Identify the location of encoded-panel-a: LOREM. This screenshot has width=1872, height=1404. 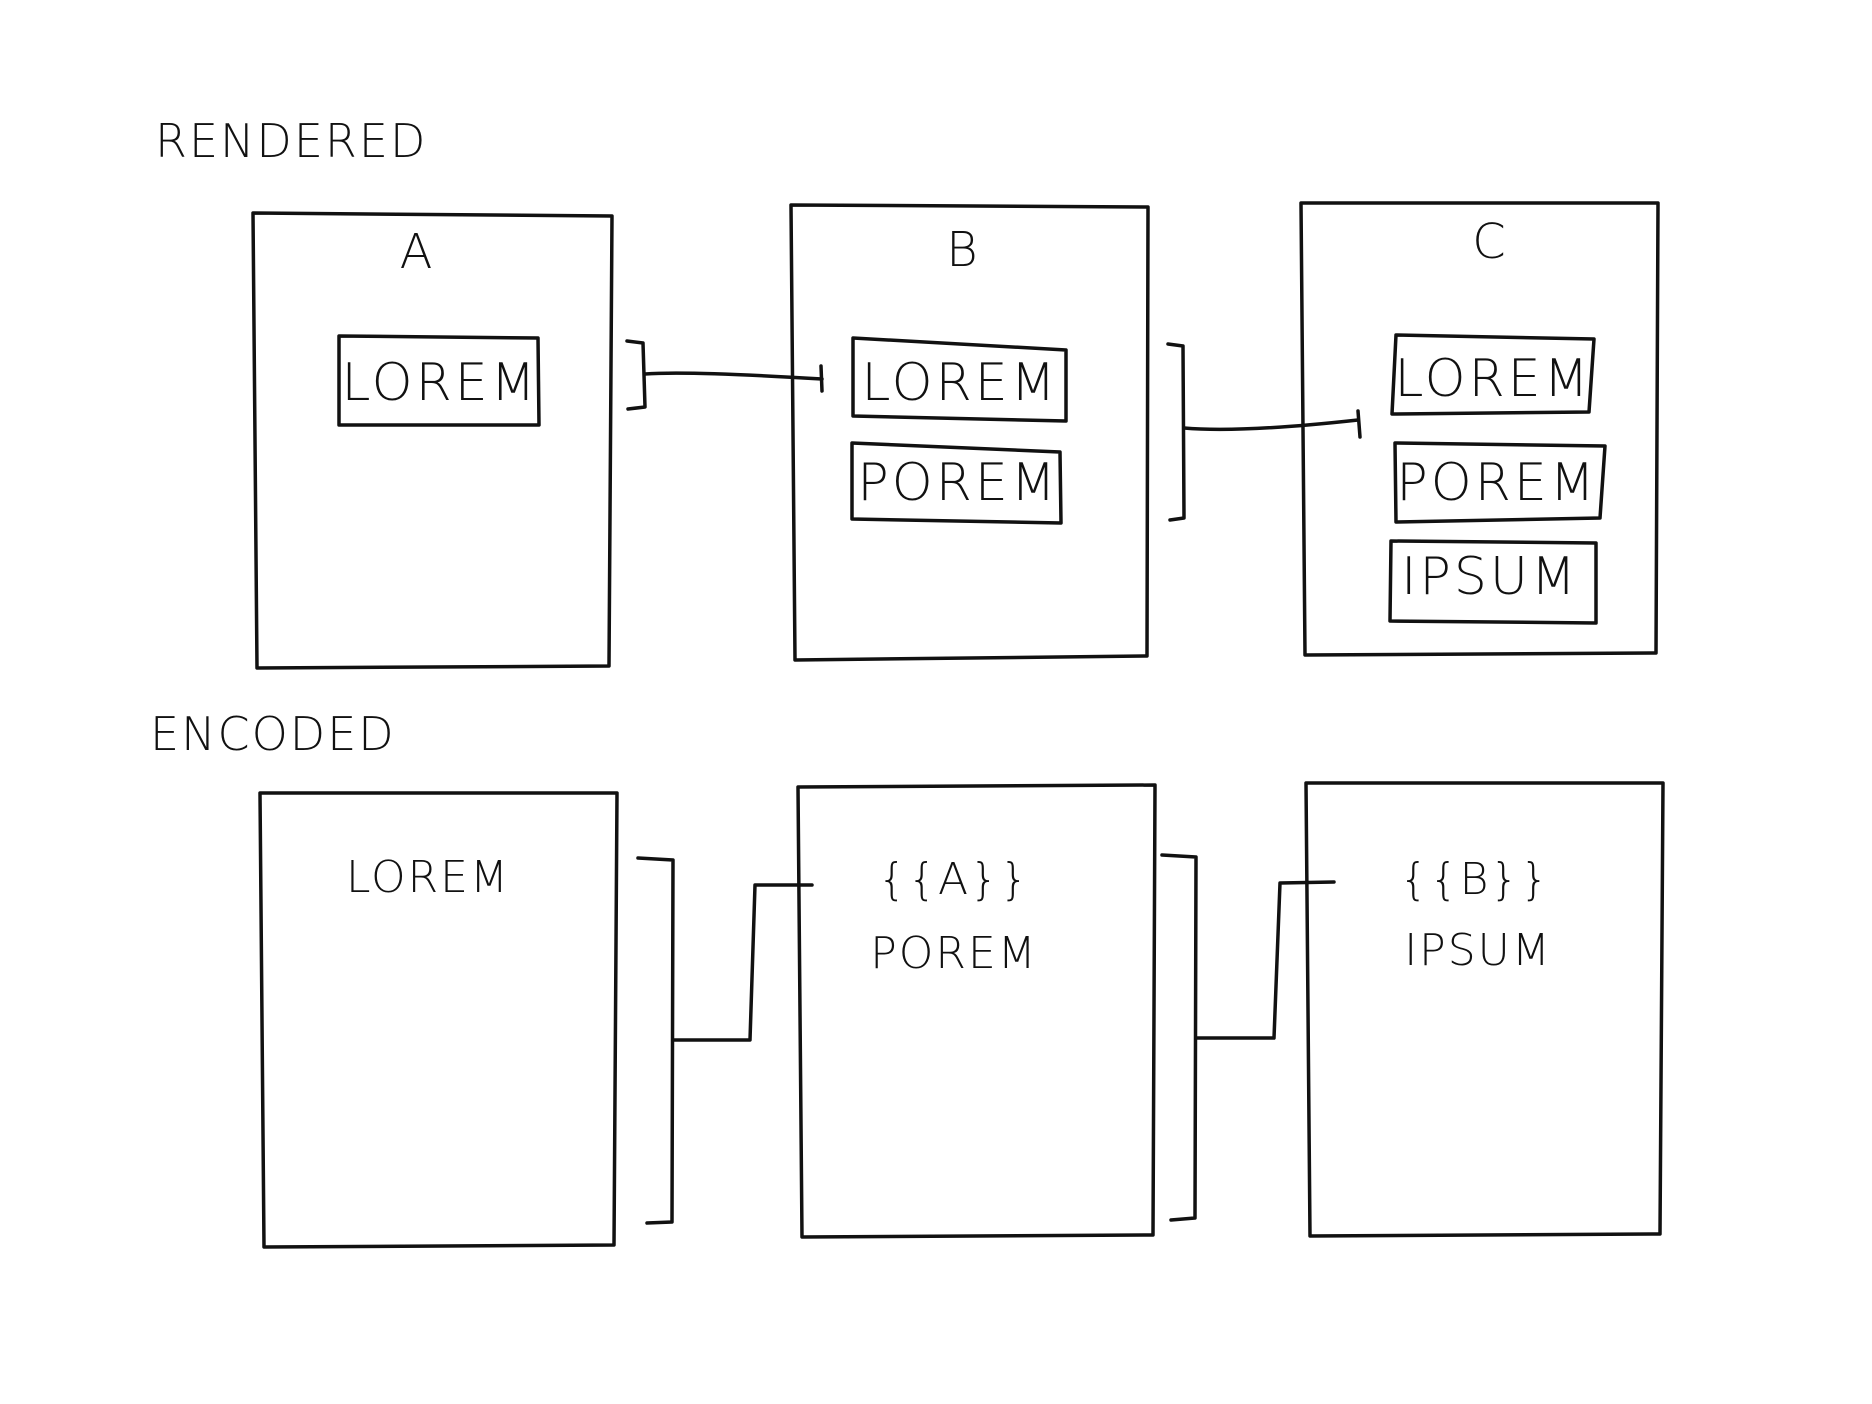
(438, 1020).